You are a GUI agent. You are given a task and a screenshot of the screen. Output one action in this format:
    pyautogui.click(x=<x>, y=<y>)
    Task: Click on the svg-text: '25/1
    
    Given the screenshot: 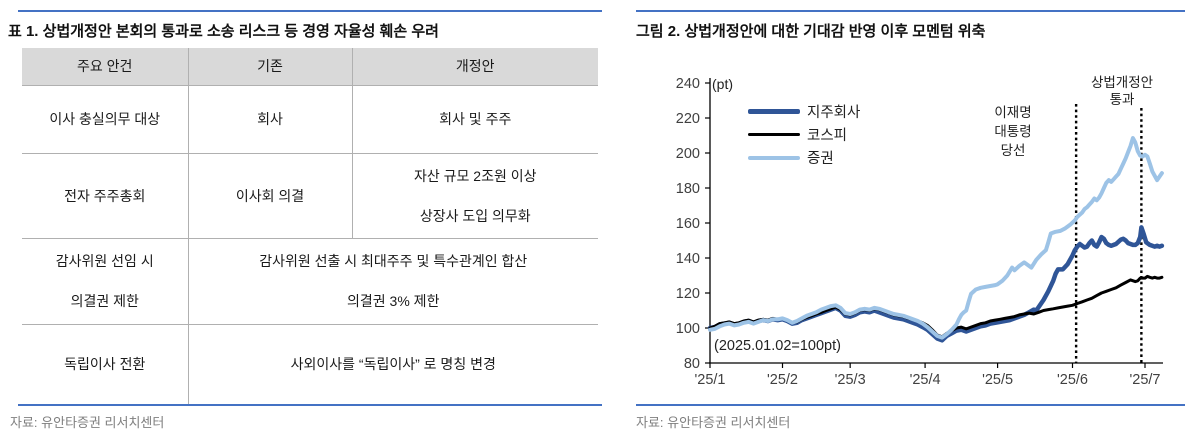 What is the action you would take?
    pyautogui.click(x=710, y=380)
    